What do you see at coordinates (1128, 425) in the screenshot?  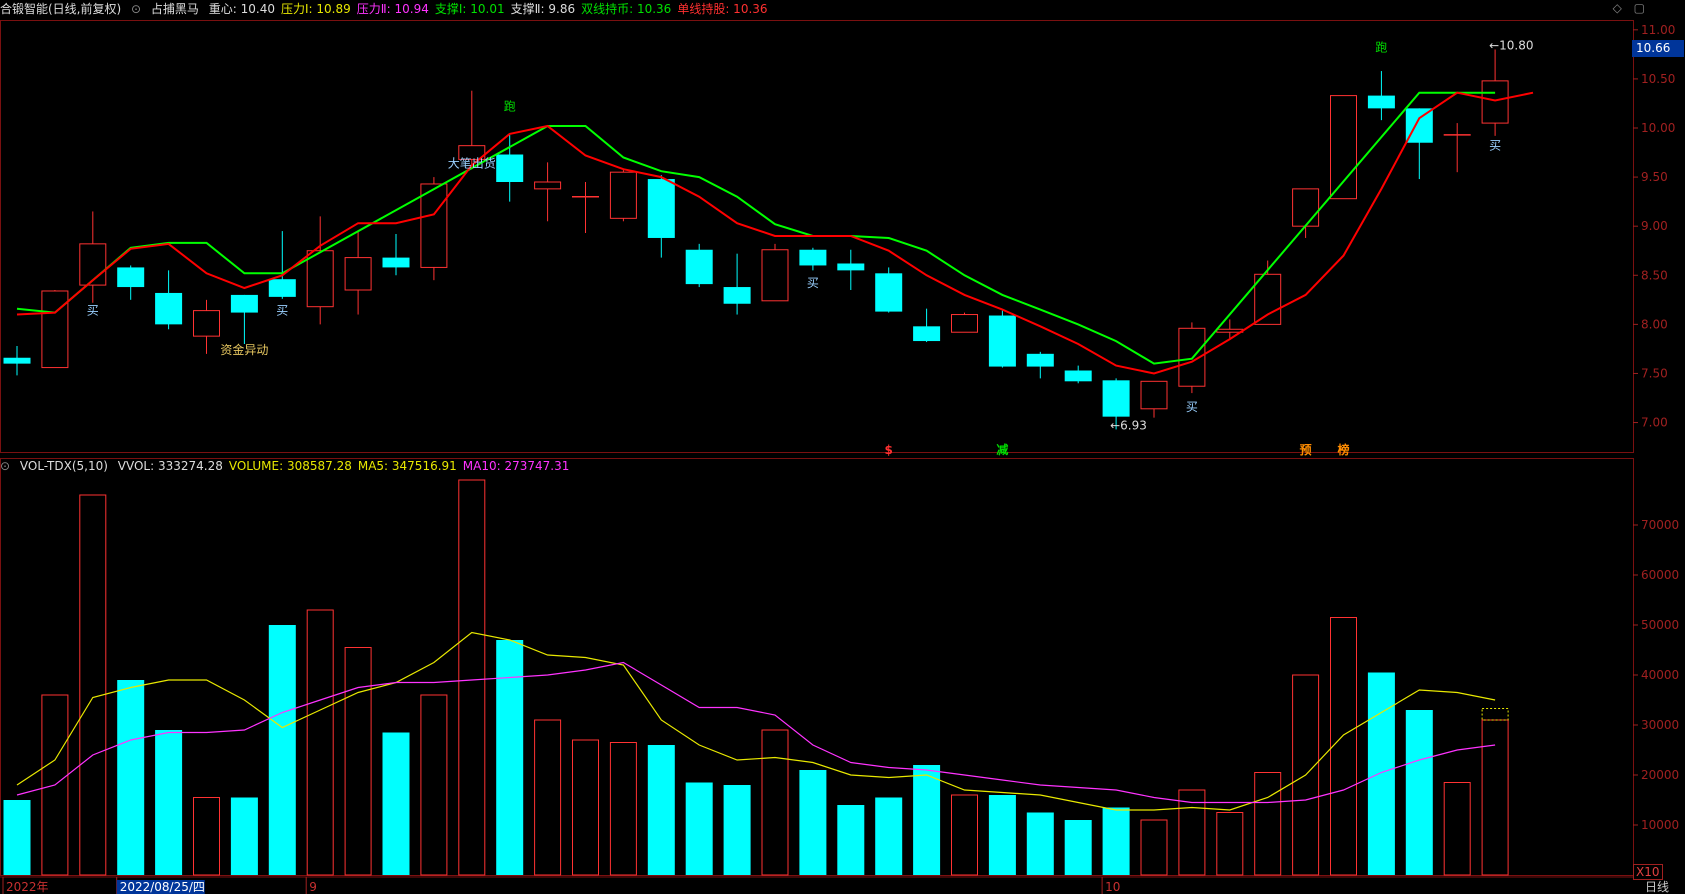 I see `chart-annotation: ←6.93` at bounding box center [1128, 425].